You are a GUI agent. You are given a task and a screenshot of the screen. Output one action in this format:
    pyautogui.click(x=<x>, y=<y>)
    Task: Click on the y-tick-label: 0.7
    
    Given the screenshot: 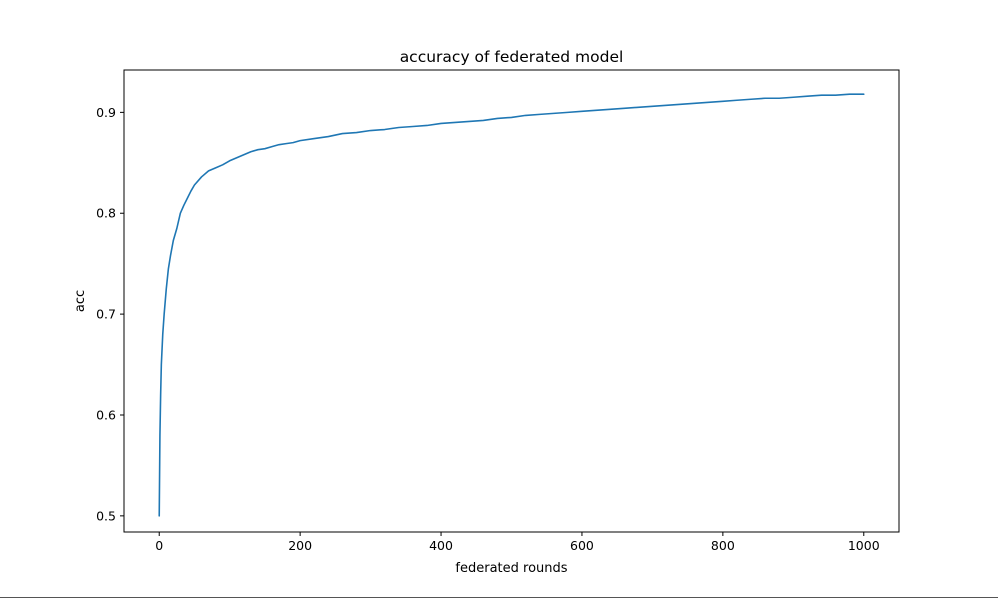 What is the action you would take?
    pyautogui.click(x=106, y=314)
    